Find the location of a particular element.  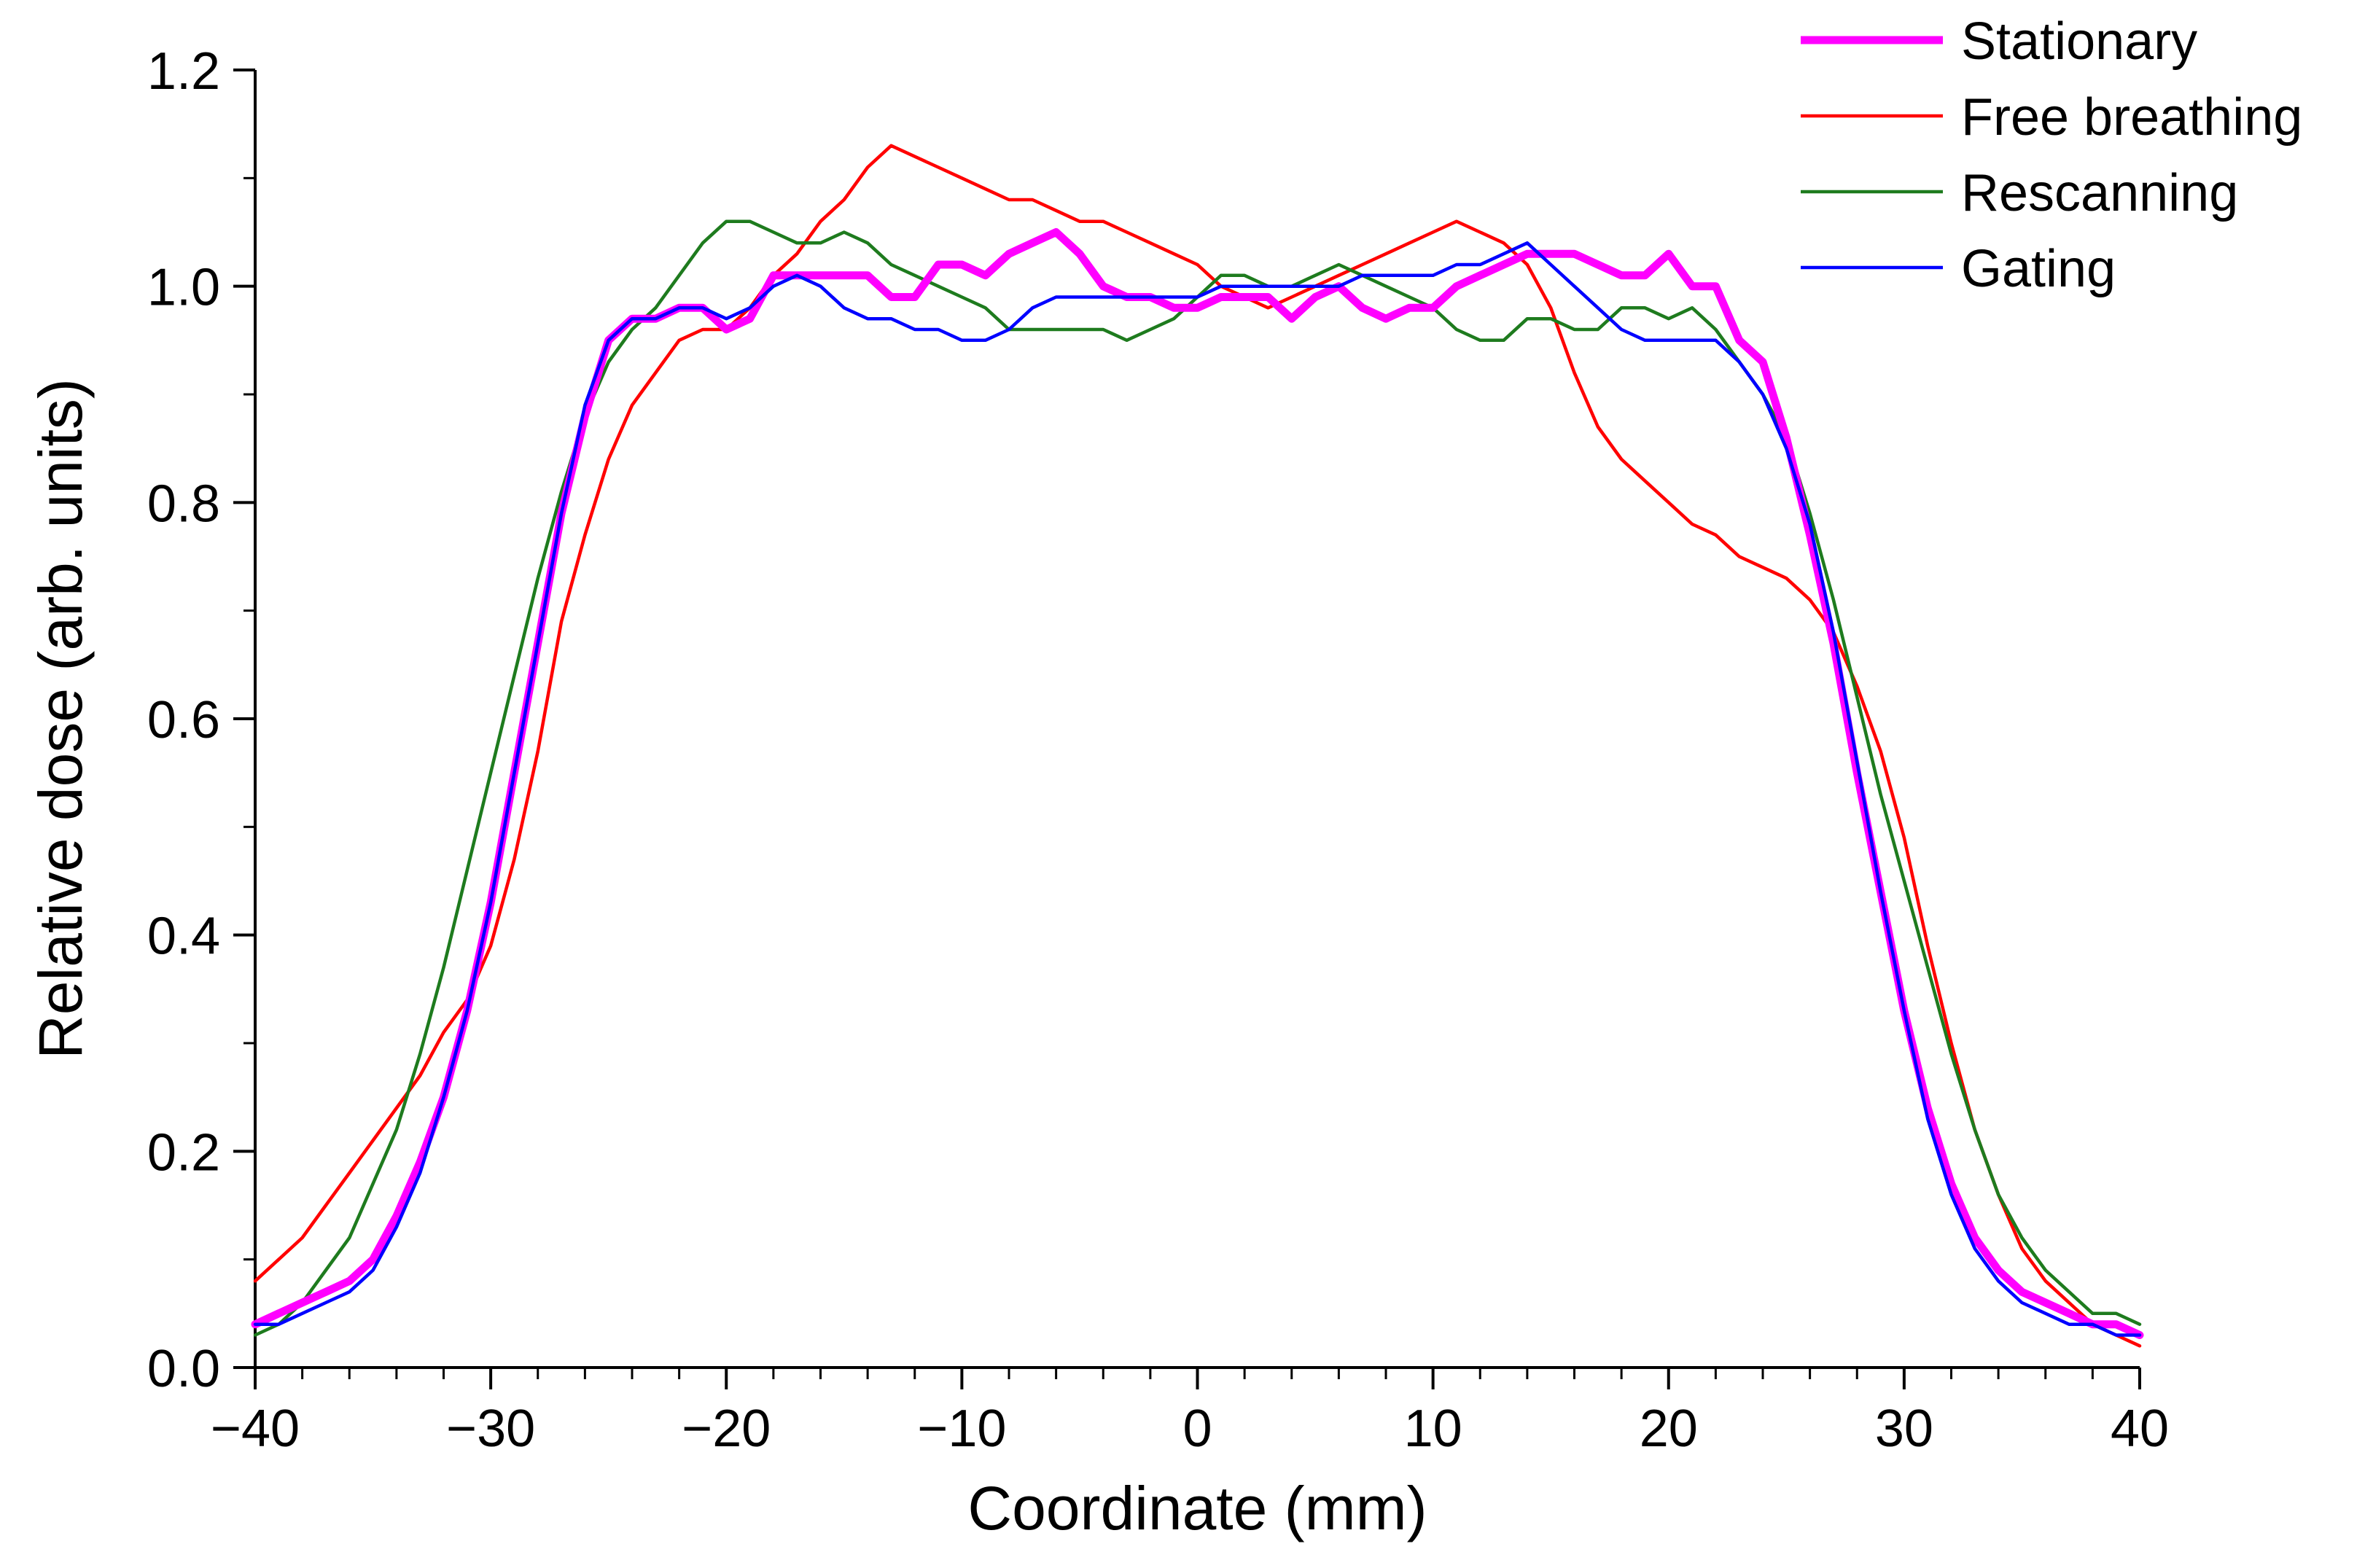

x-axis-title: Coordinate (mm) is located at coordinates (1197, 1508).